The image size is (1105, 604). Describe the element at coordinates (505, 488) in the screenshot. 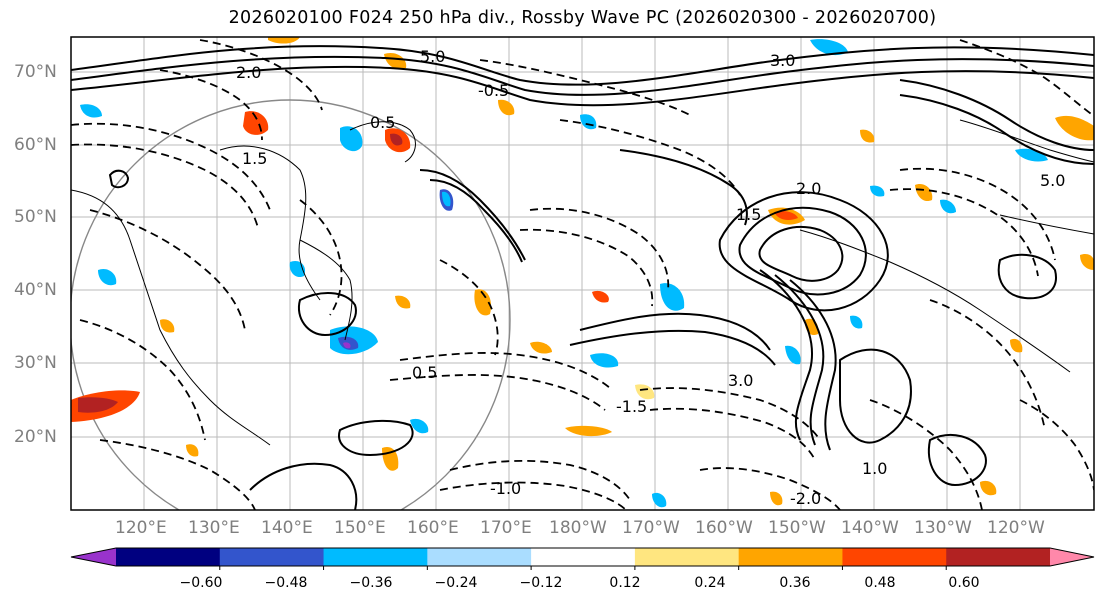

I see `contour-label: -1.0` at that location.